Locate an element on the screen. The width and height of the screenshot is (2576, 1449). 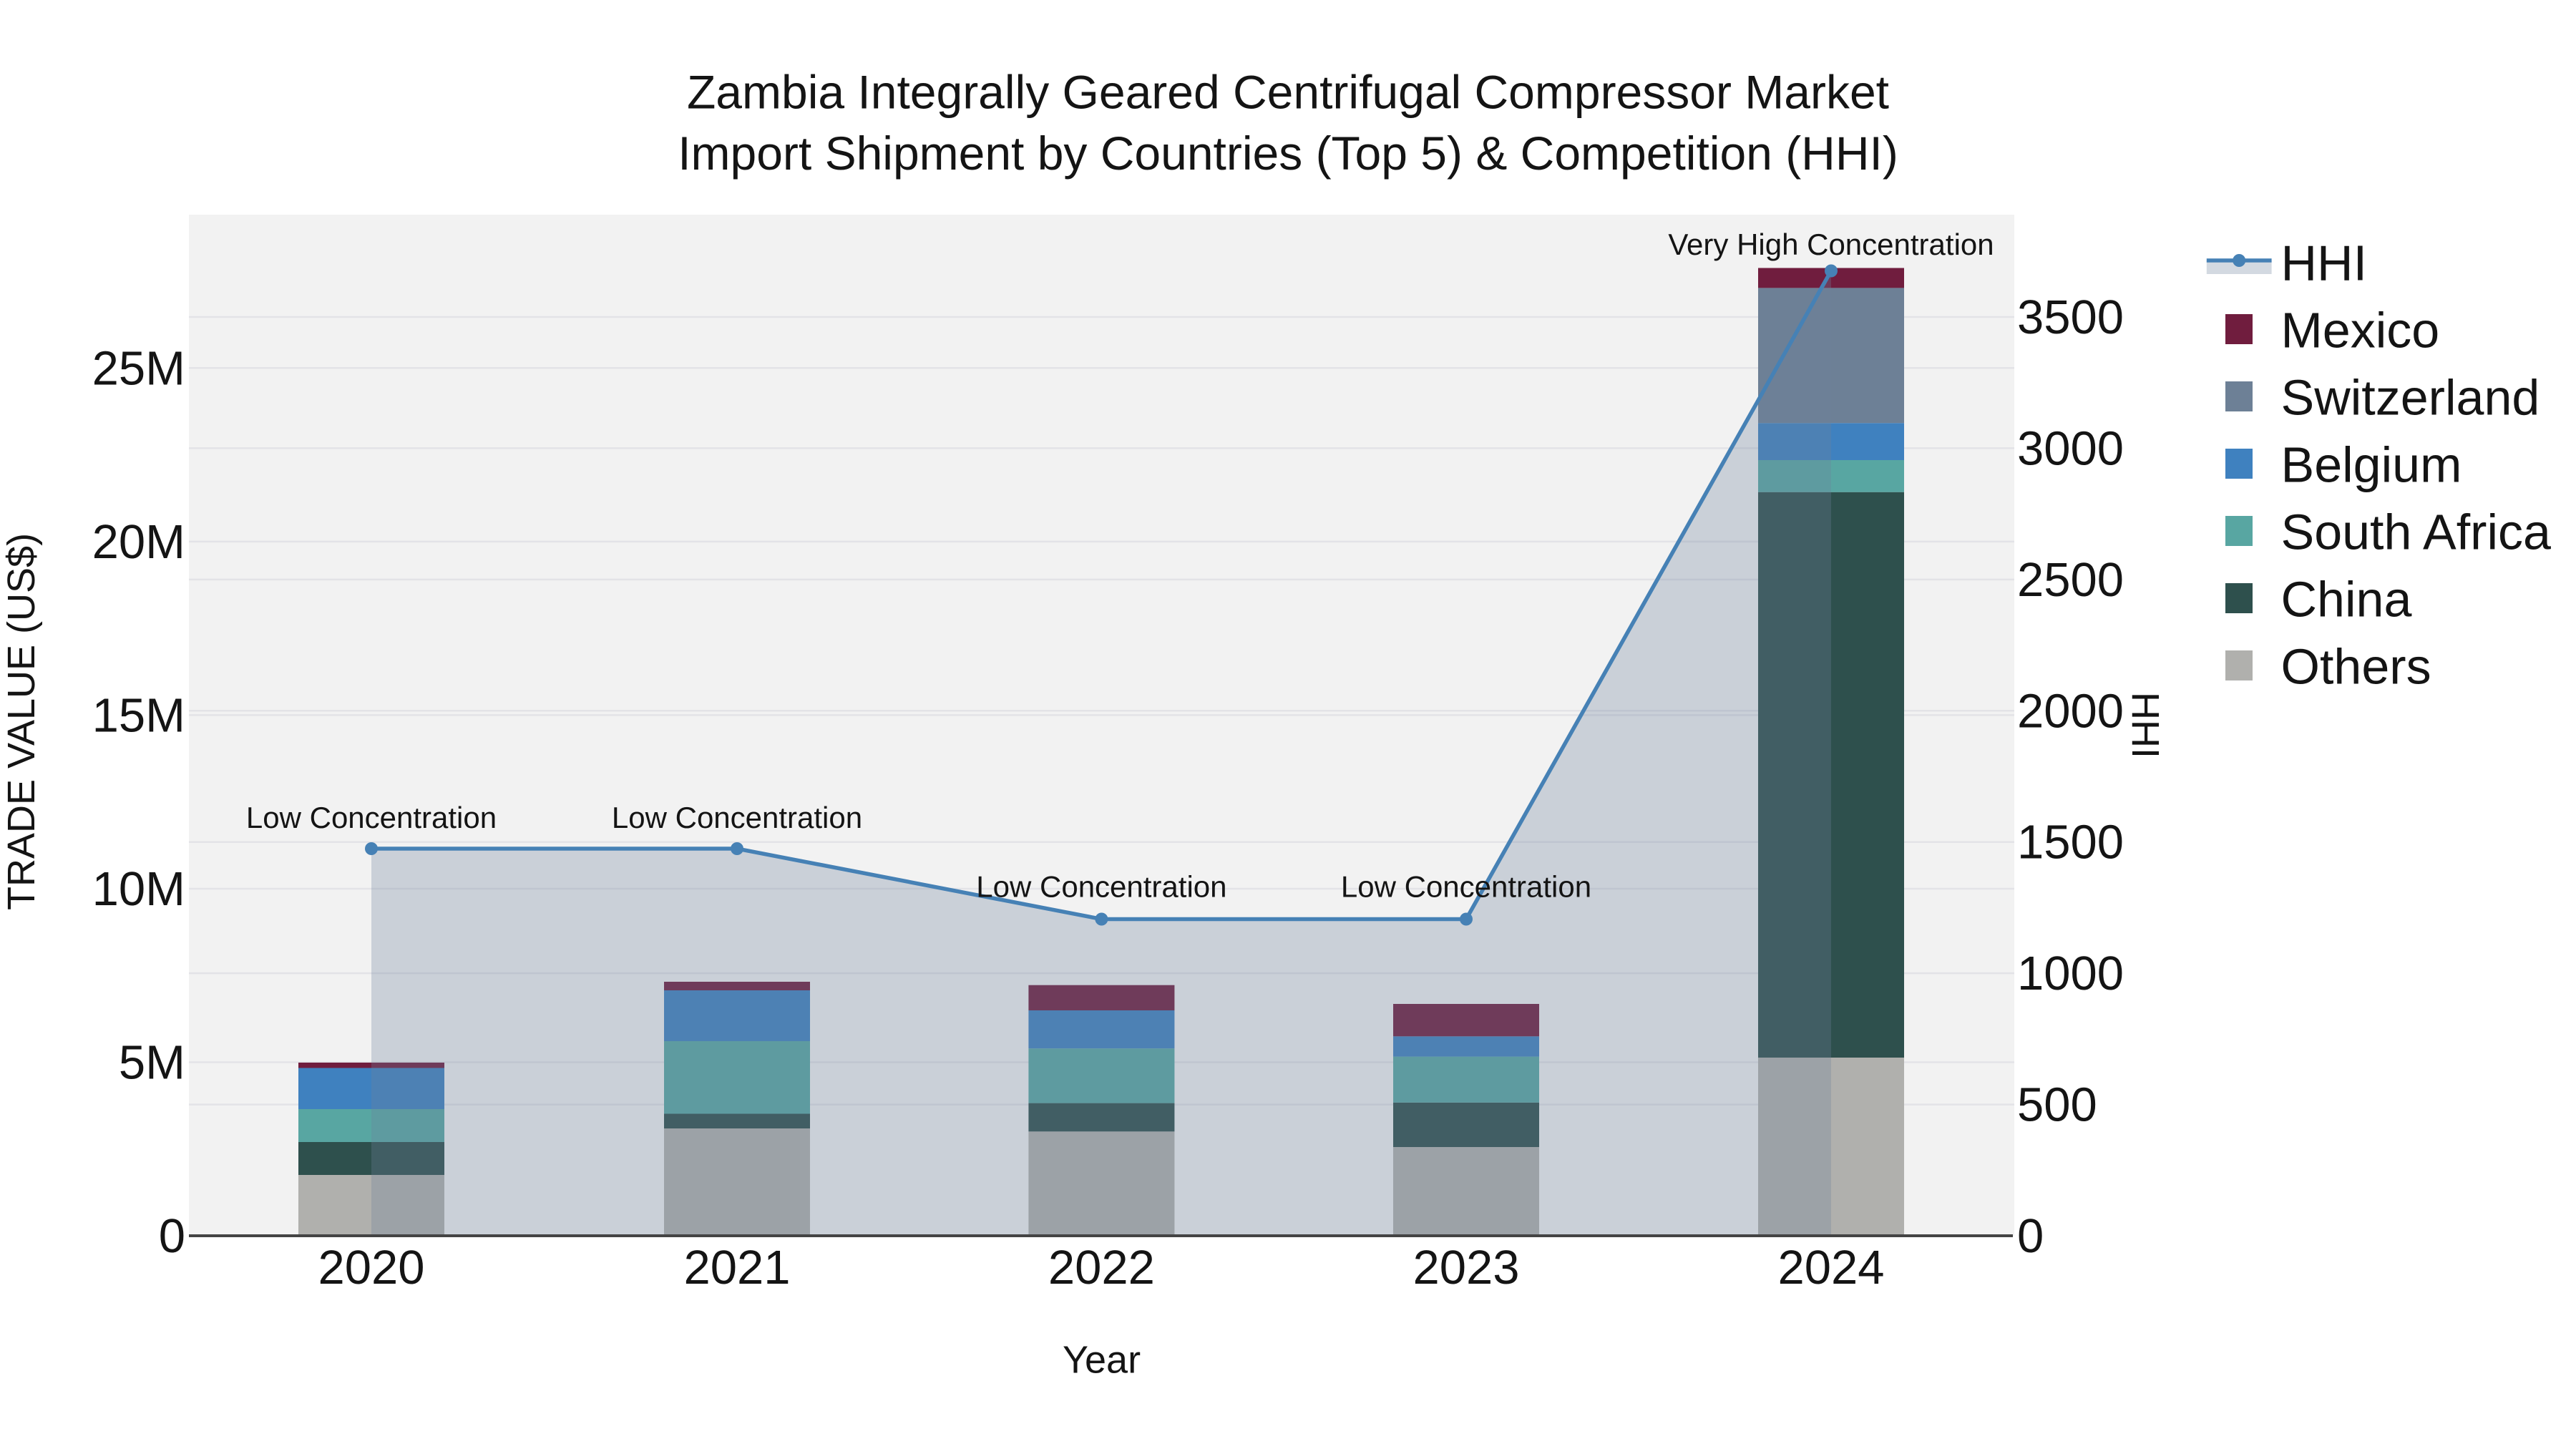
svg-text: 25M is located at coordinates (138, 368).